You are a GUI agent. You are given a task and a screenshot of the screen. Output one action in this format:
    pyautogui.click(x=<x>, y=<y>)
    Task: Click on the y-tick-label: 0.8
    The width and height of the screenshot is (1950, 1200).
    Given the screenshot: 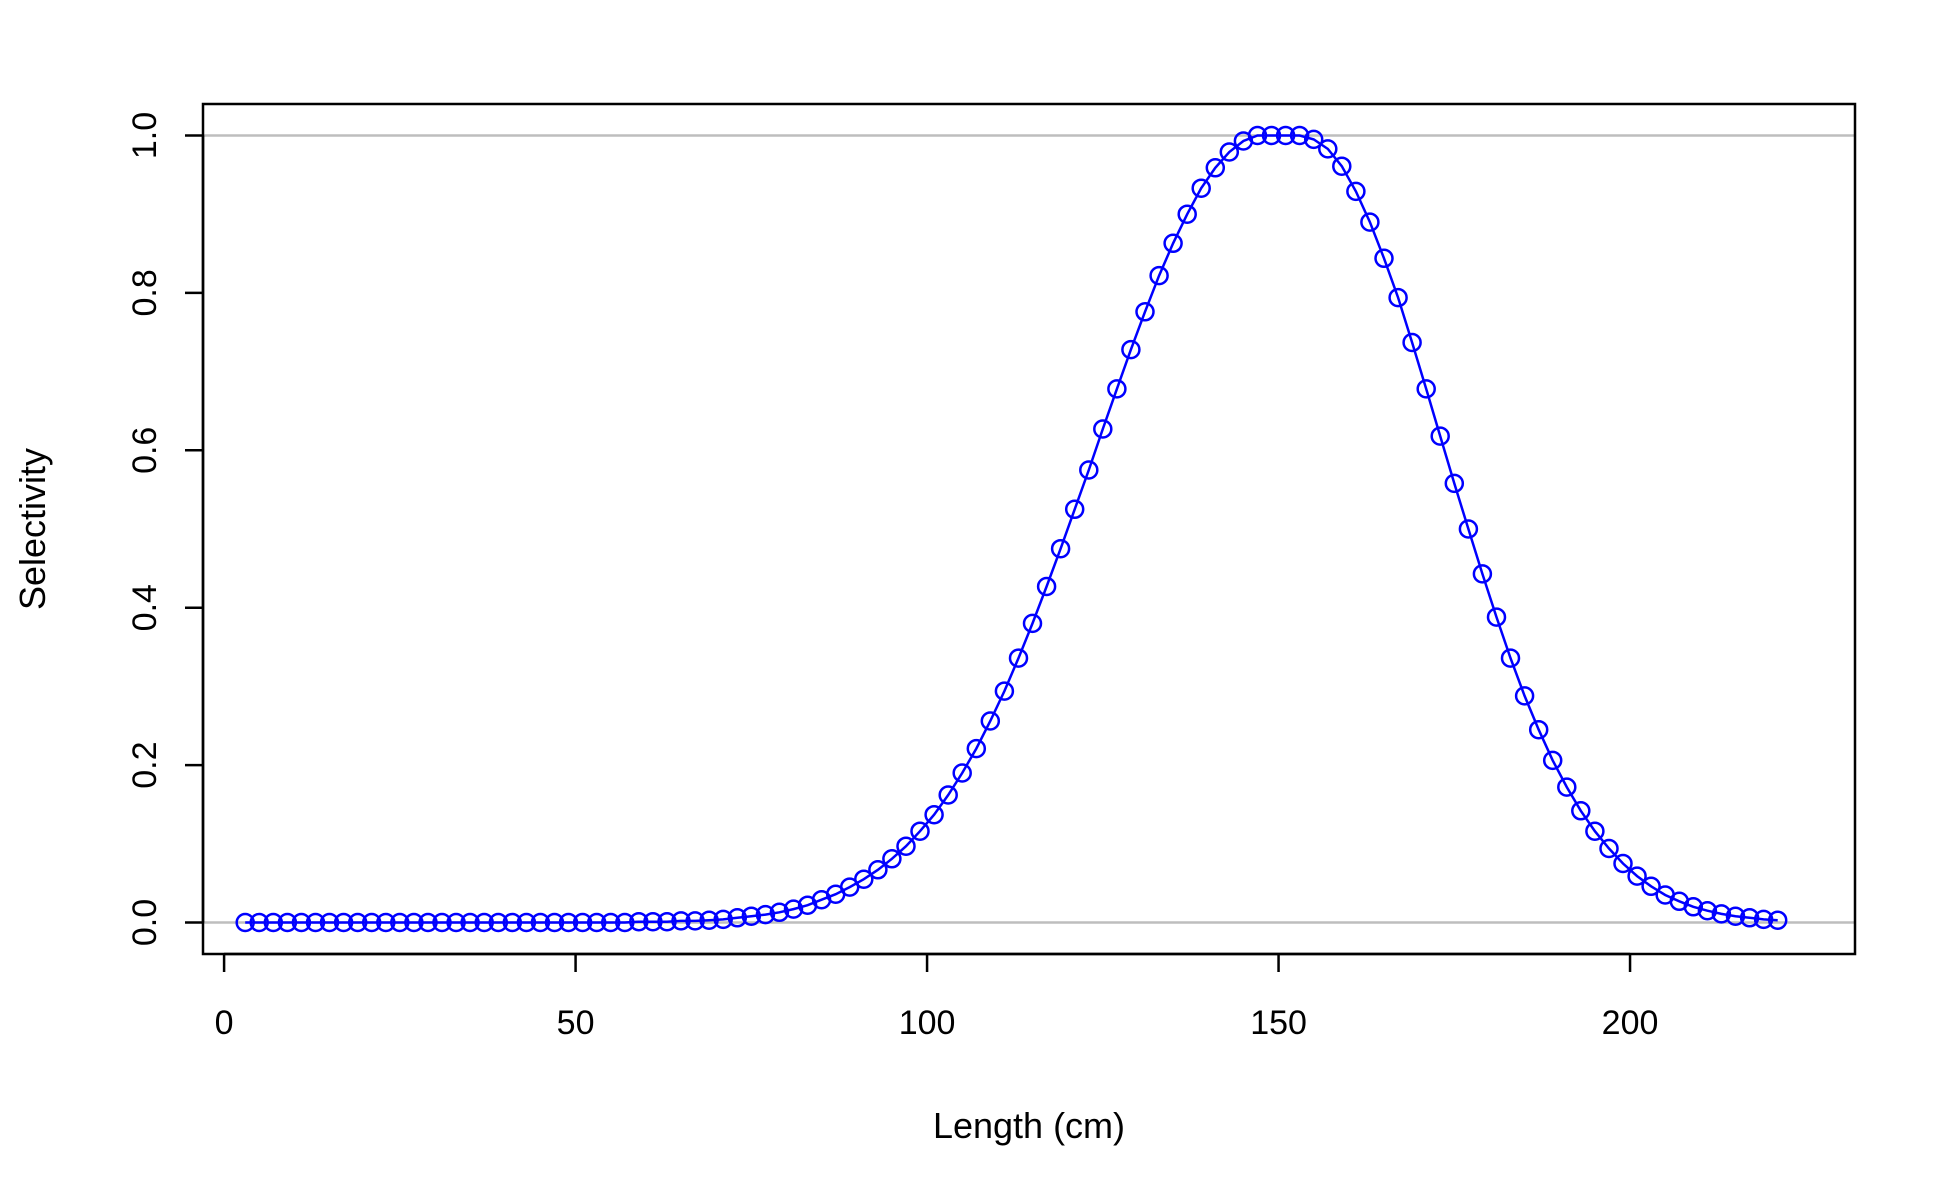 What is the action you would take?
    pyautogui.click(x=145, y=292)
    